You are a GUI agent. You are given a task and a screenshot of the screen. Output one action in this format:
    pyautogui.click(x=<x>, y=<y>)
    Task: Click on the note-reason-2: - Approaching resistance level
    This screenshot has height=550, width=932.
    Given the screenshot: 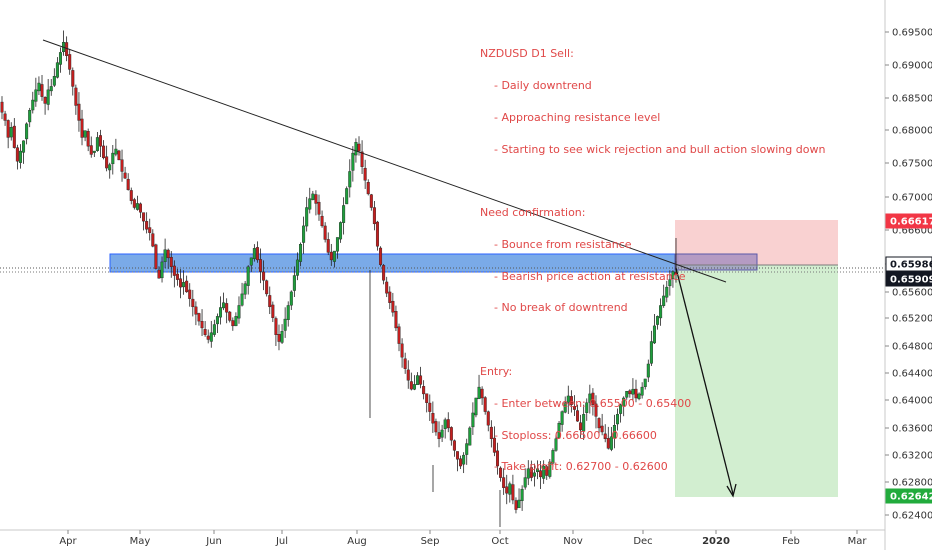 What is the action you would take?
    pyautogui.click(x=577, y=117)
    